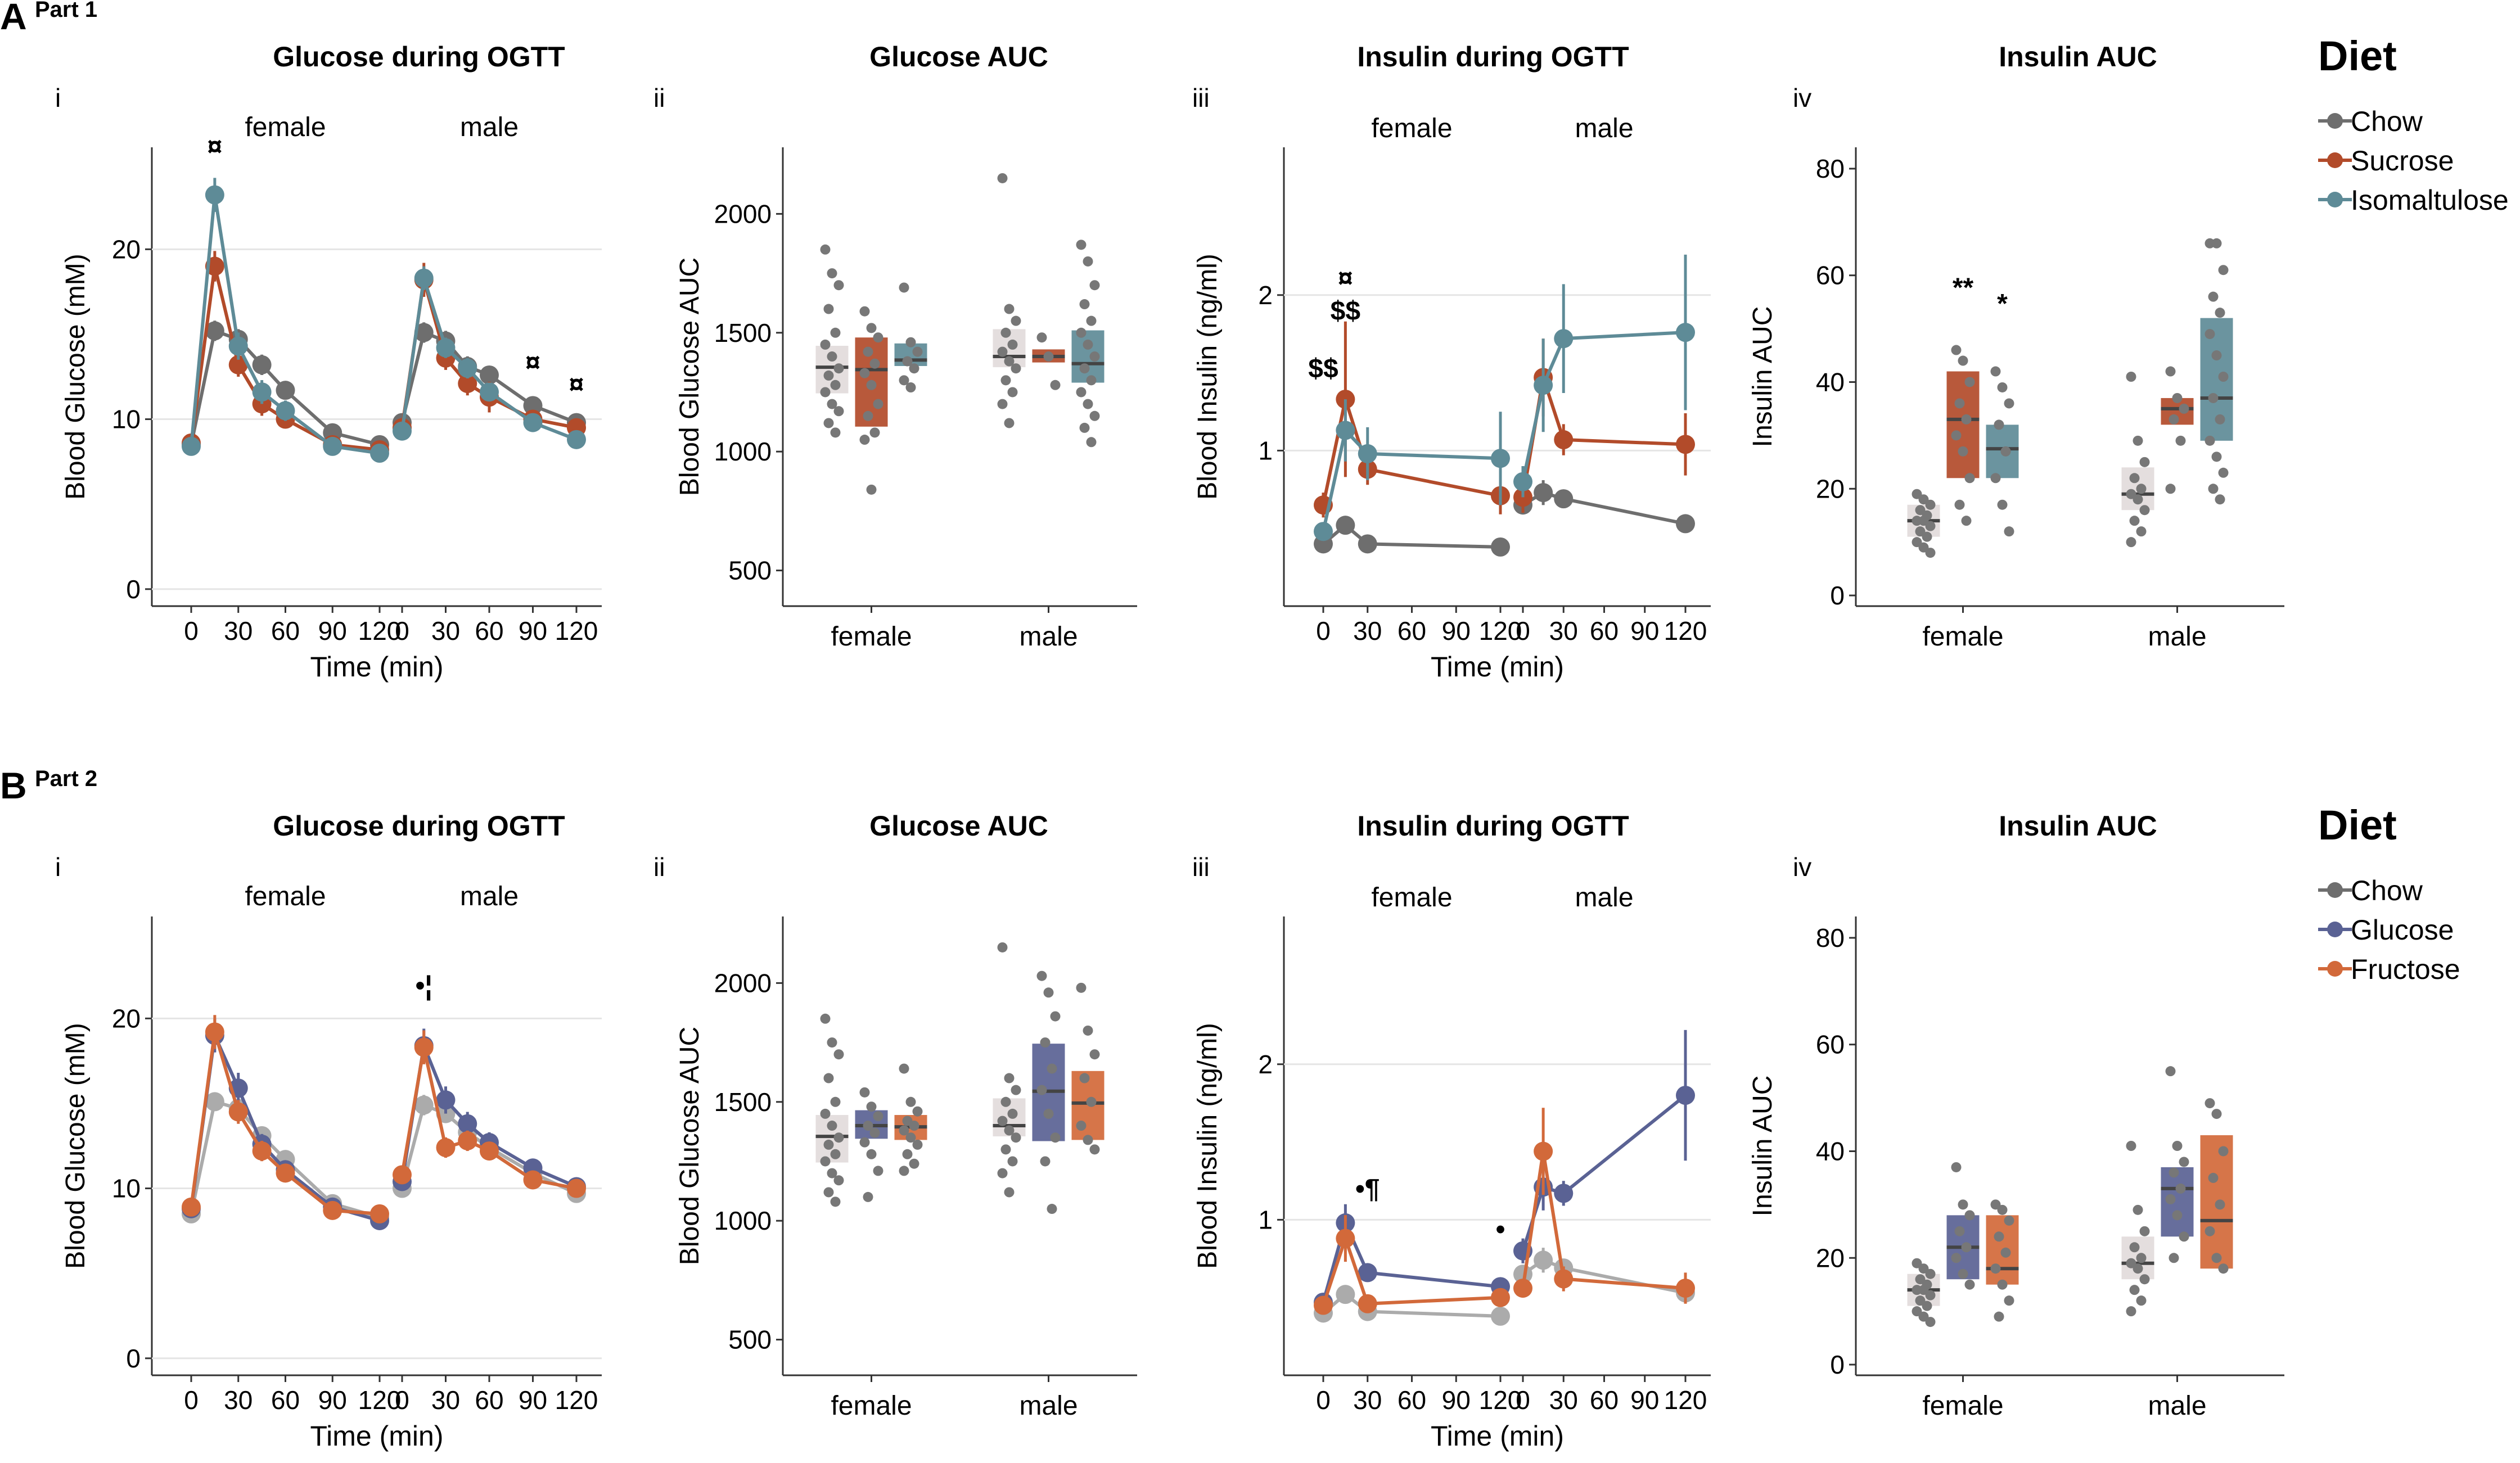  I want to click on x-tick-label: 90, so click(1644, 1400).